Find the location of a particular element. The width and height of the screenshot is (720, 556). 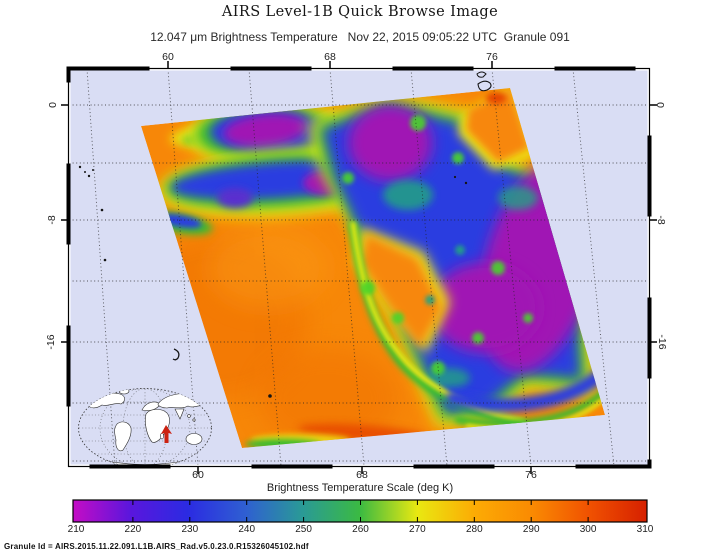

cloud-speckles is located at coordinates (443, 245).